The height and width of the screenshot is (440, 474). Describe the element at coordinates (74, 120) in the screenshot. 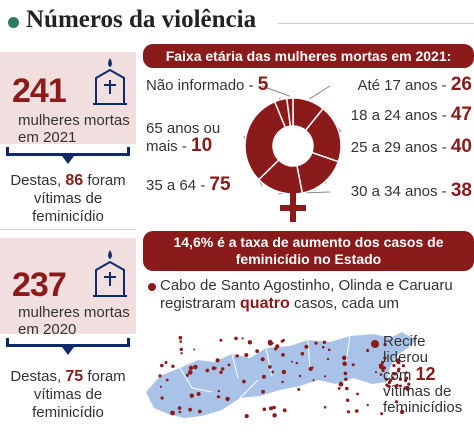

I see `stat-line1-2021: mulheres mortas` at that location.